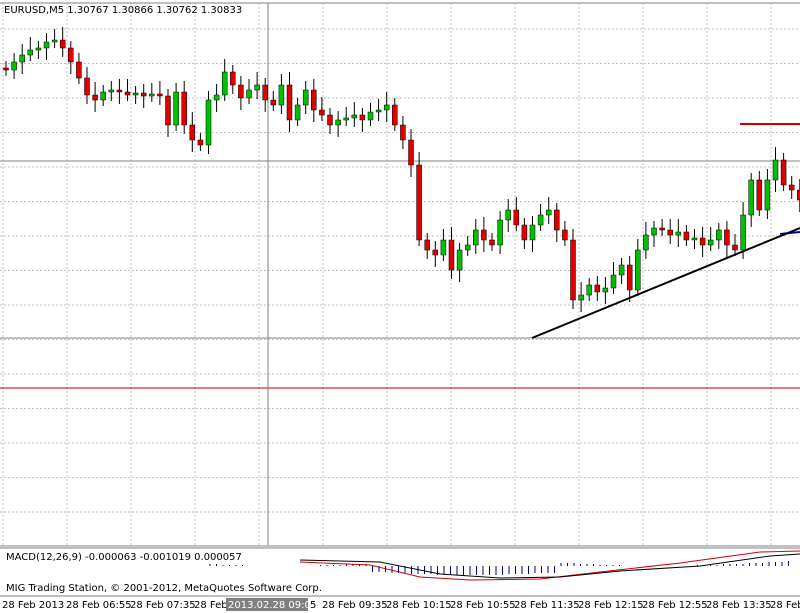 Image resolution: width=800 pixels, height=613 pixels. Describe the element at coordinates (355, 605) in the screenshot. I see `x-tick-label: 28 Feb 09:35` at that location.